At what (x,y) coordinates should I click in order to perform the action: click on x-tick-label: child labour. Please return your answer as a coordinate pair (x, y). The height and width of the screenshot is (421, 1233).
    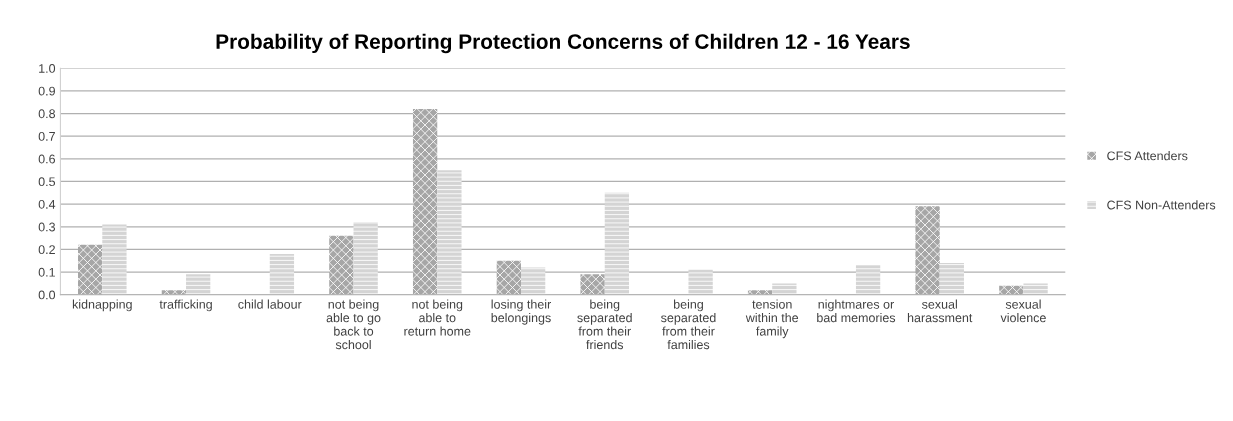
    Looking at the image, I should click on (270, 304).